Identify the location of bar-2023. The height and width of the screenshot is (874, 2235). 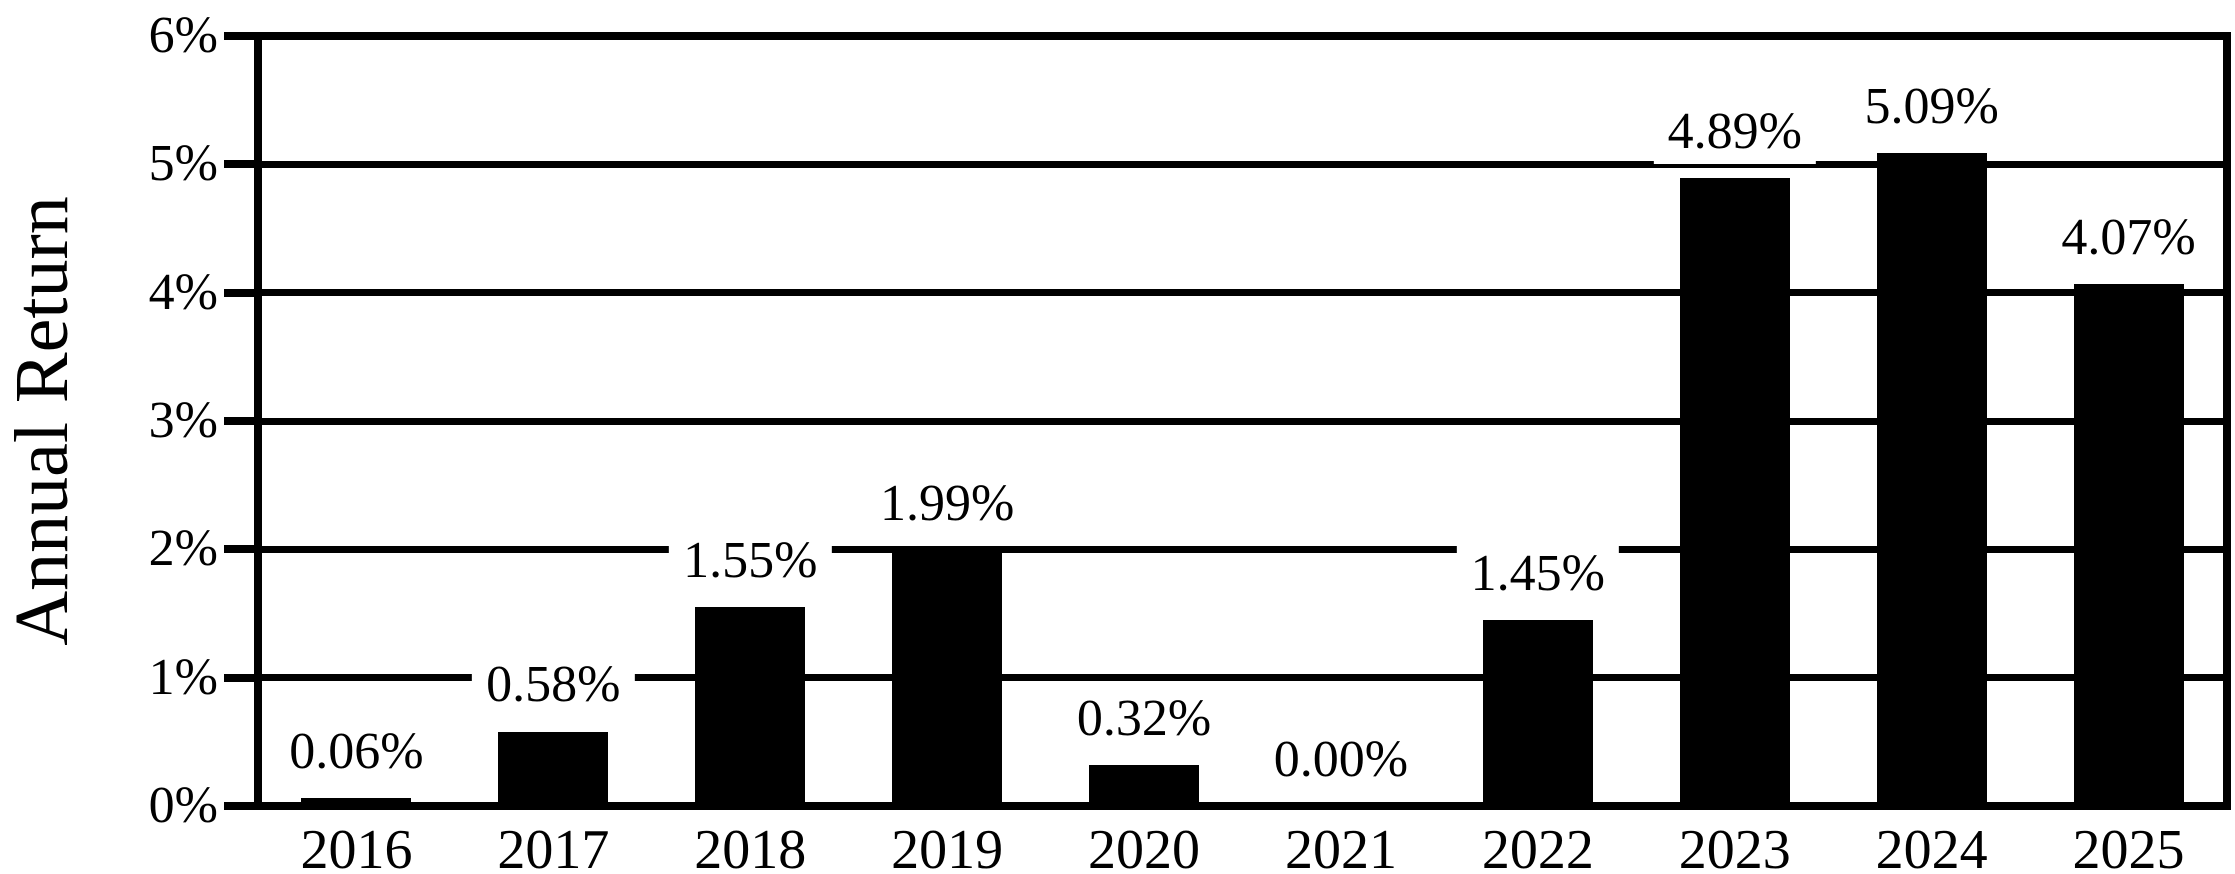
(1734, 494).